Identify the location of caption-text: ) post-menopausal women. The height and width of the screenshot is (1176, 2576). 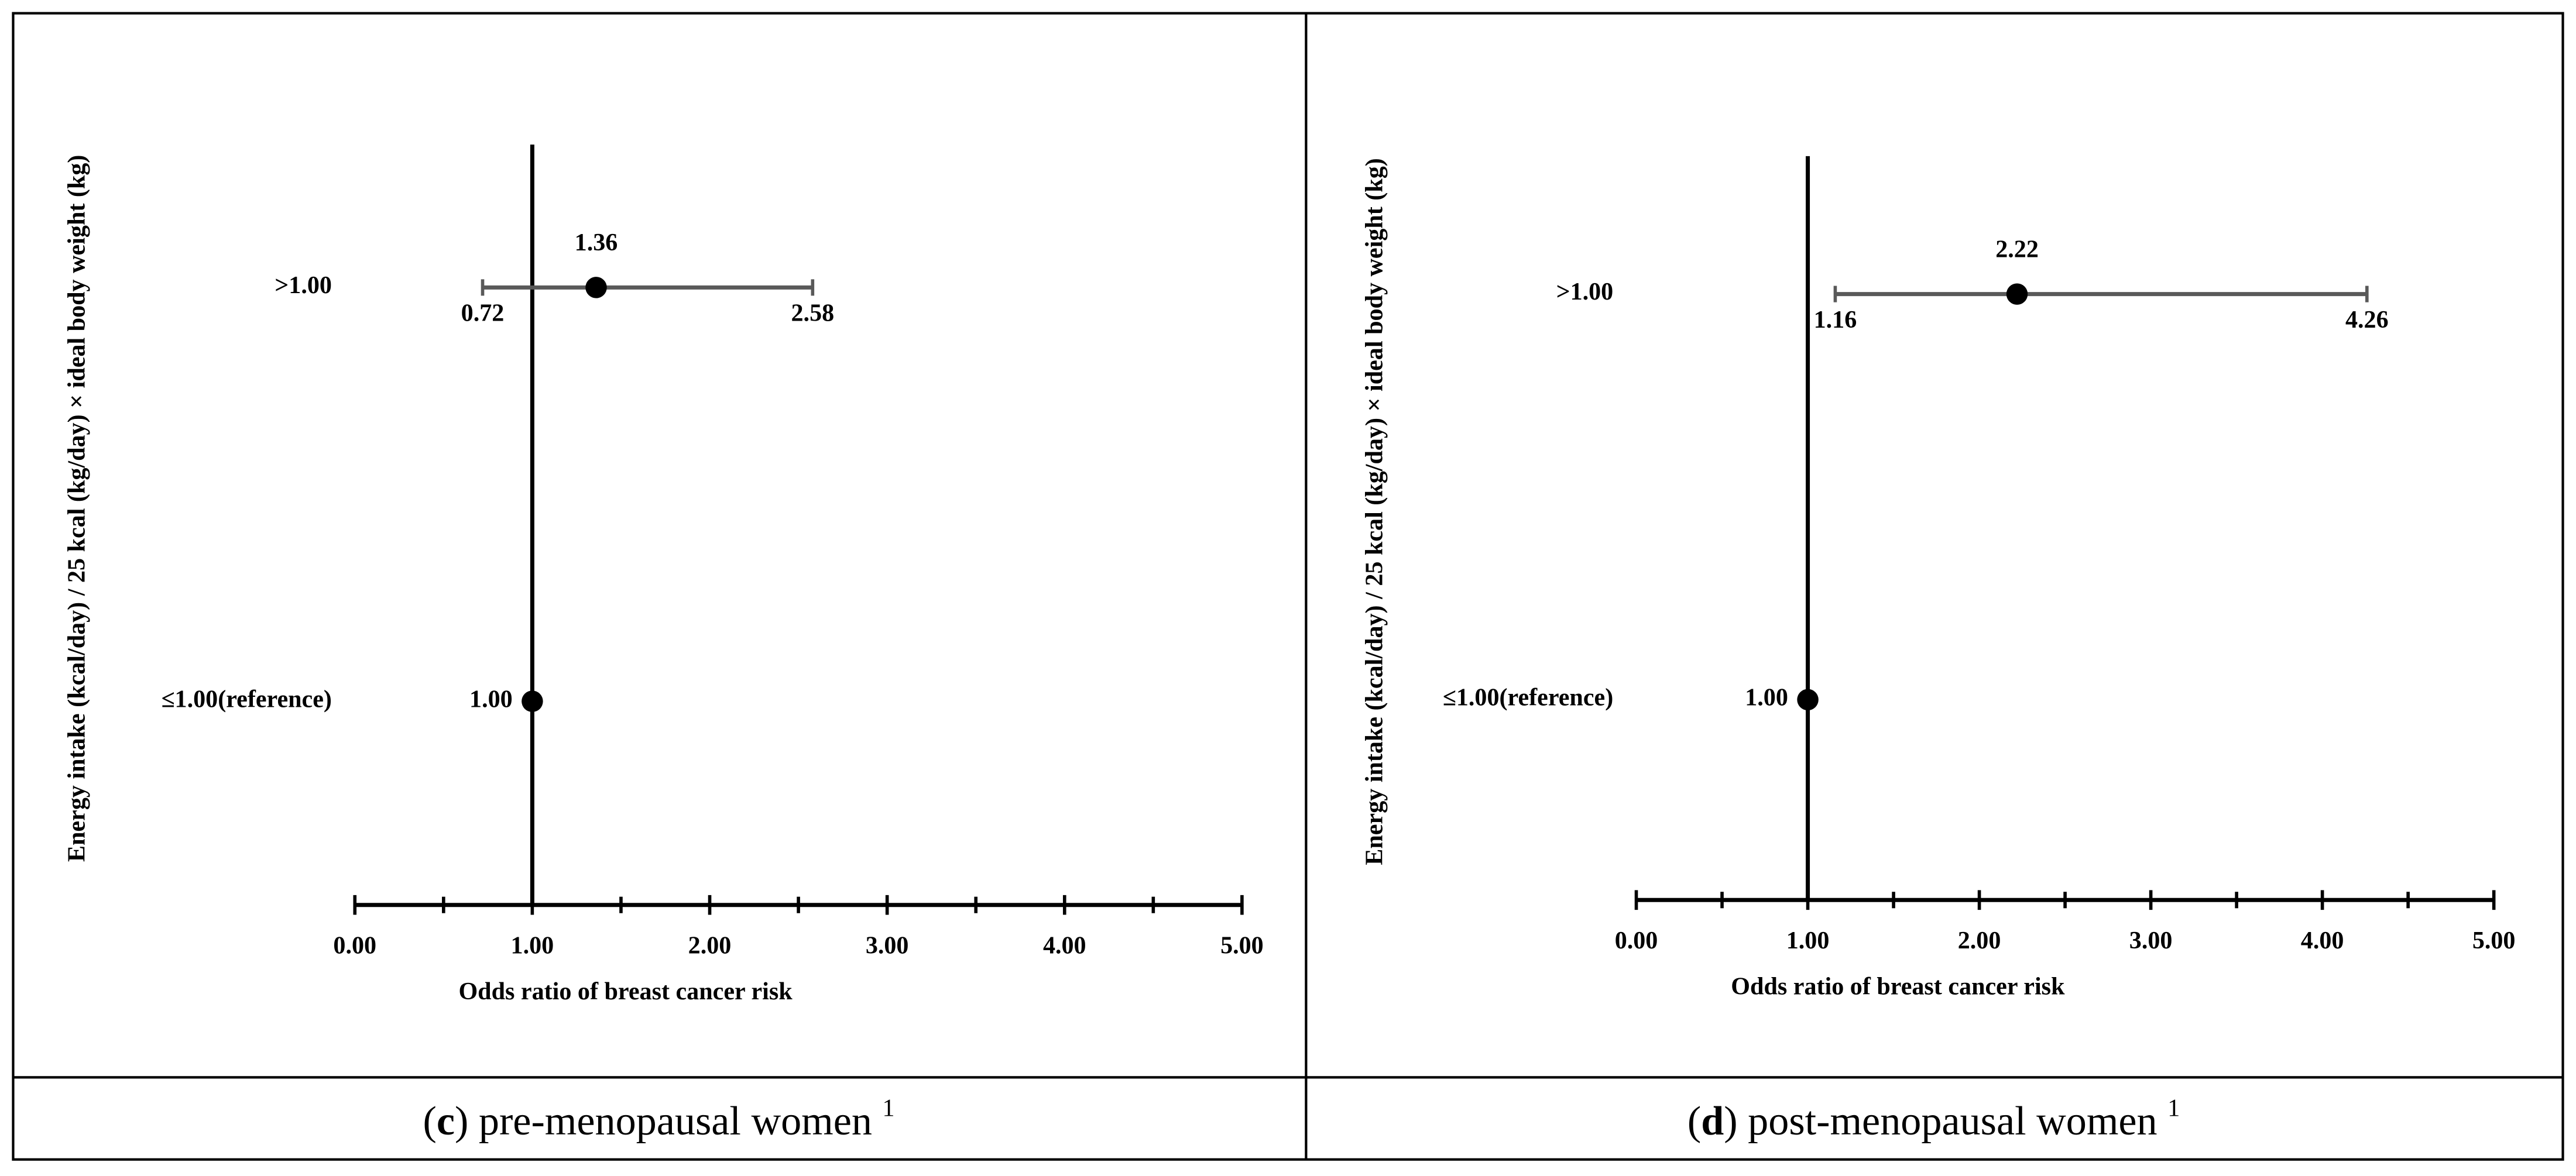
(1946, 1121).